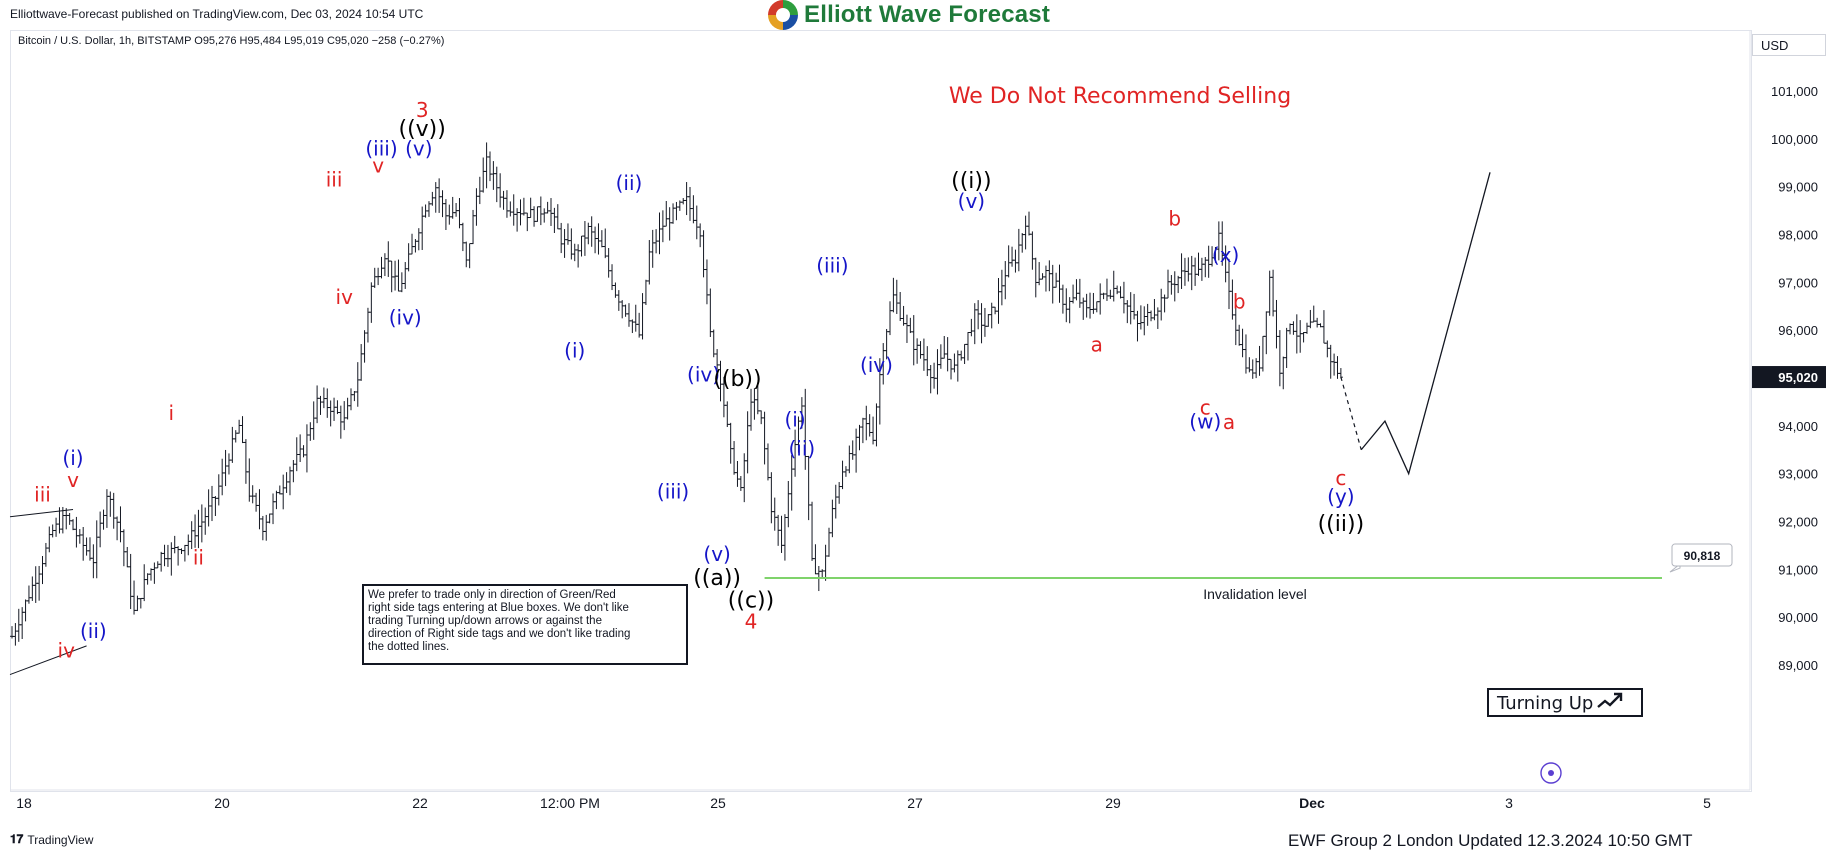 This screenshot has height=857, width=1835. I want to click on wave-label: v, so click(73, 480).